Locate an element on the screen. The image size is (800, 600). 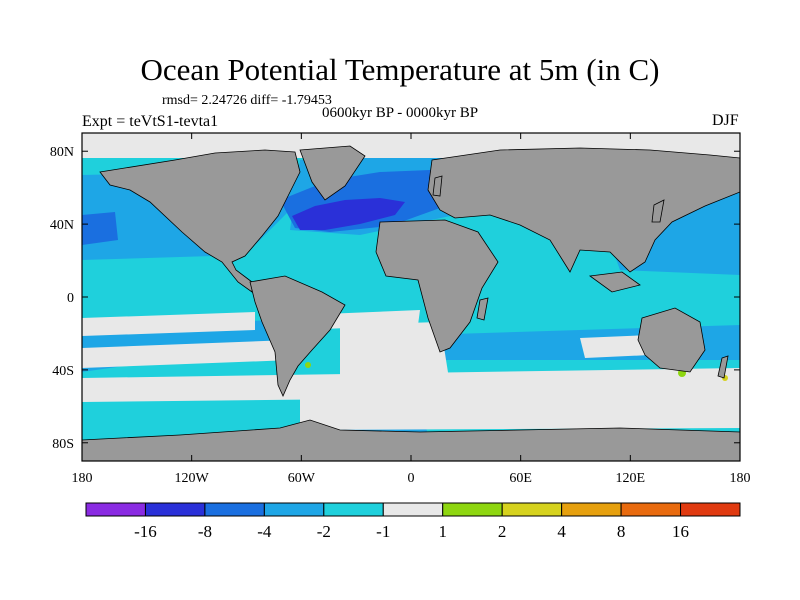
colorbar: -16 -8 -4 -2 -1 1 2 4 8 16 is located at coordinates (413, 521).